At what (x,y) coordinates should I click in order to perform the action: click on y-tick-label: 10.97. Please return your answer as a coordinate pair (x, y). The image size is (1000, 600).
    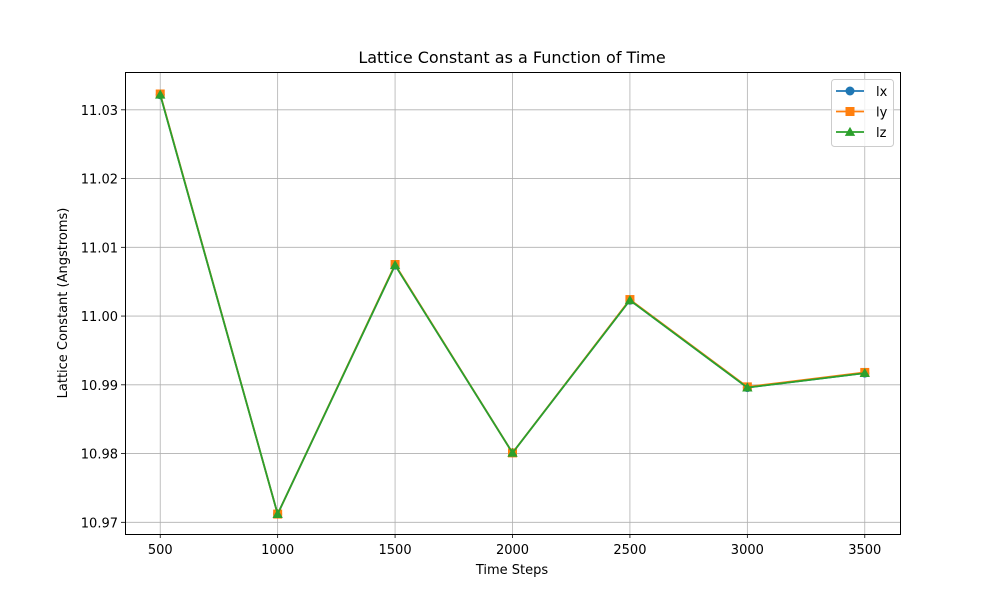
    Looking at the image, I should click on (99, 523).